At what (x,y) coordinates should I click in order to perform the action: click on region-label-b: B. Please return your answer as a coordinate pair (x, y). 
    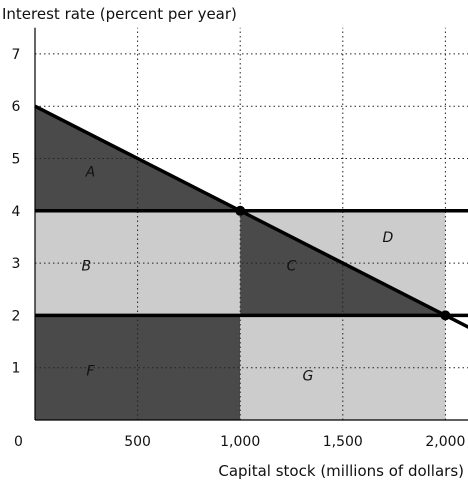
    Looking at the image, I should click on (86, 267).